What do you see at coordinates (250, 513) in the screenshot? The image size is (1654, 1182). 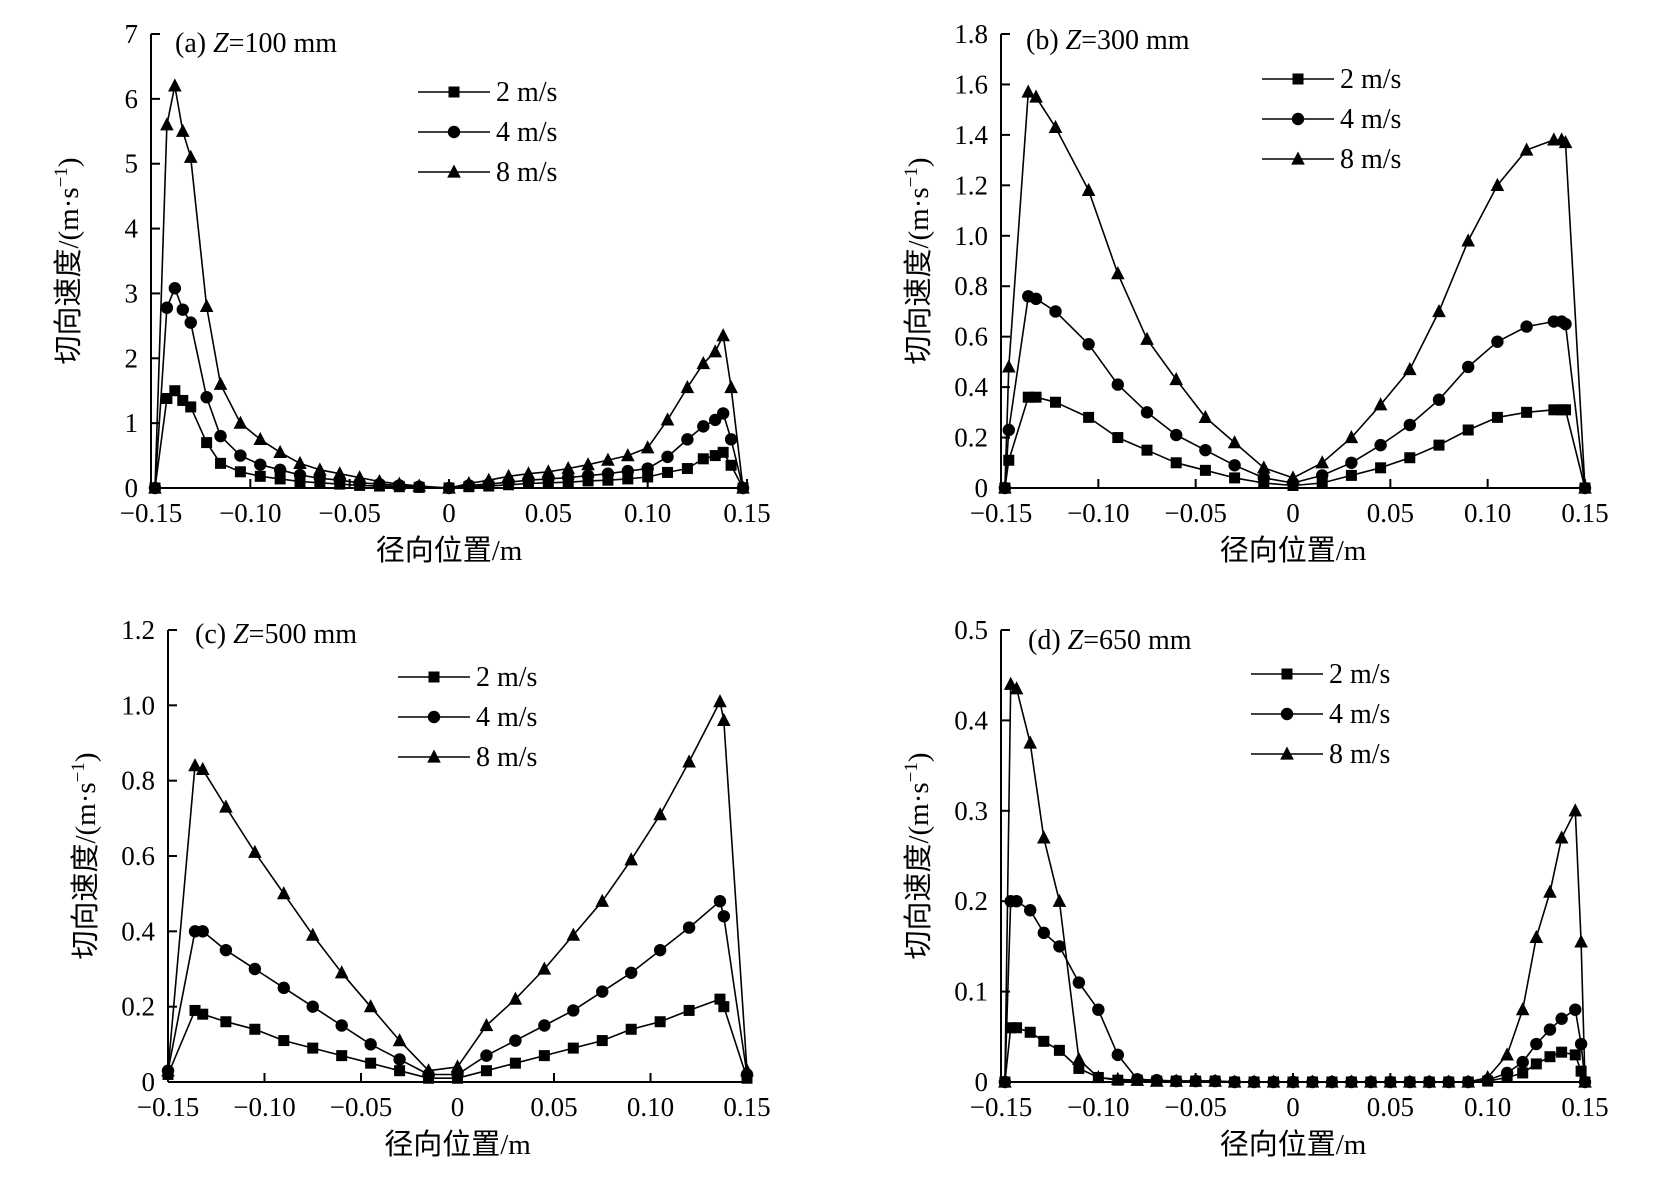 I see `x-tick-label: −0.10` at bounding box center [250, 513].